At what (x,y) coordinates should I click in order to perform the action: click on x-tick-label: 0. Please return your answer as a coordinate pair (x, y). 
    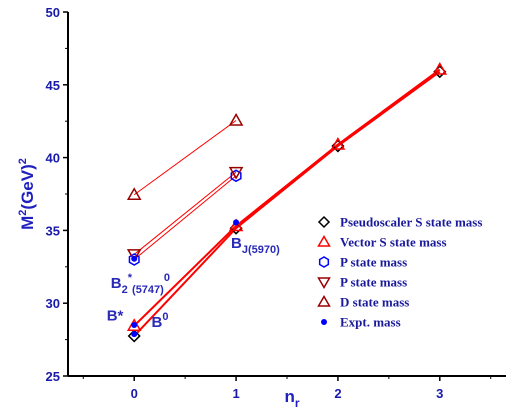
    Looking at the image, I should click on (134, 393).